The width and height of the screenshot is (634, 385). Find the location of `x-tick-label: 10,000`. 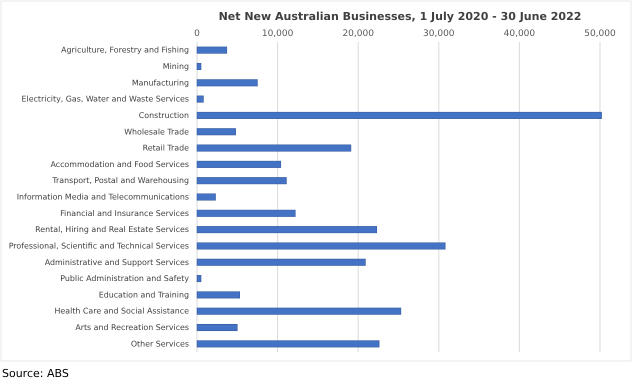

x-tick-label: 10,000 is located at coordinates (278, 34).